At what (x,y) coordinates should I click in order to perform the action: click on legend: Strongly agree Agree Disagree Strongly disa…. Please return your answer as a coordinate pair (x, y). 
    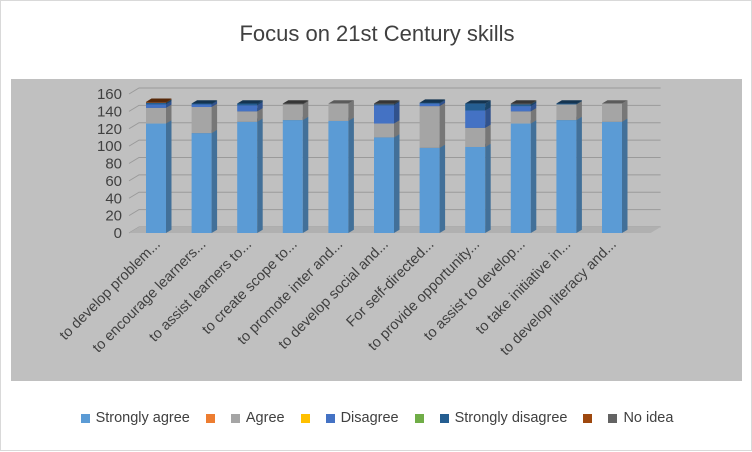
    Looking at the image, I should click on (376, 418).